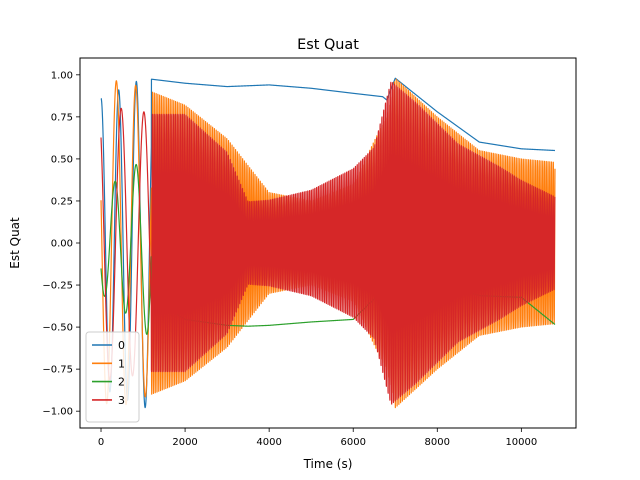 The height and width of the screenshot is (480, 640). I want to click on x-axis-label: Time (s), so click(328, 464).